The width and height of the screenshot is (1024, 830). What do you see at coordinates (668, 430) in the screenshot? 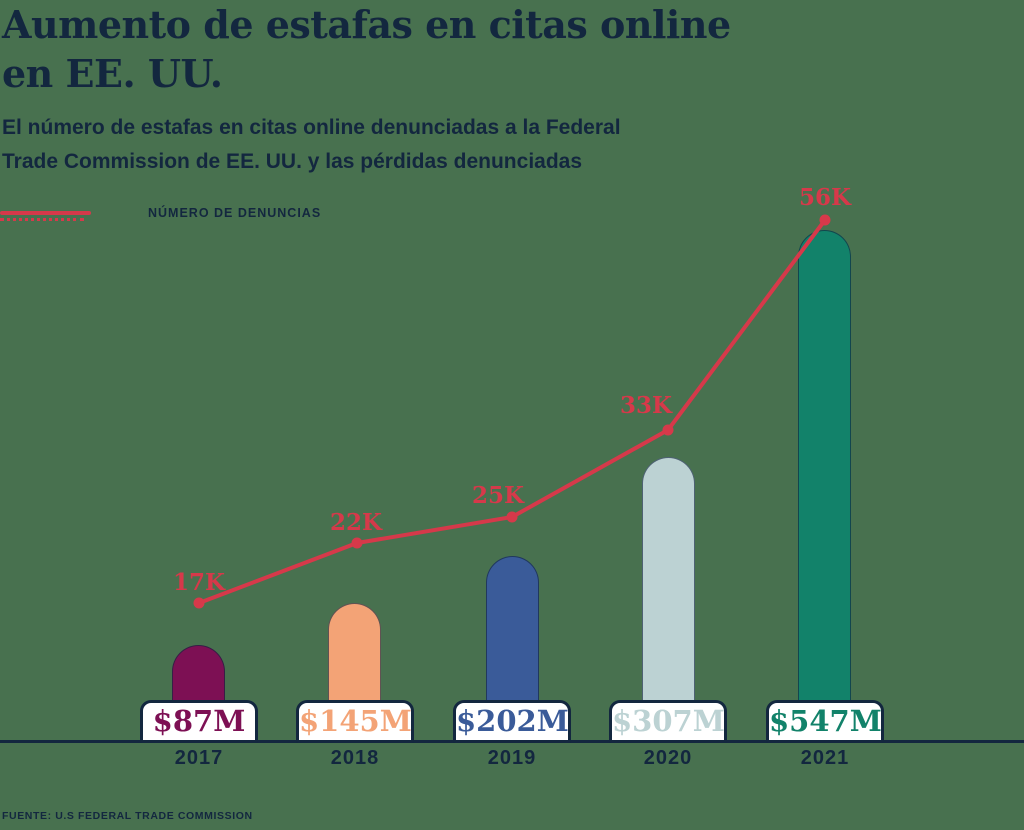
I see `data-point-2020` at bounding box center [668, 430].